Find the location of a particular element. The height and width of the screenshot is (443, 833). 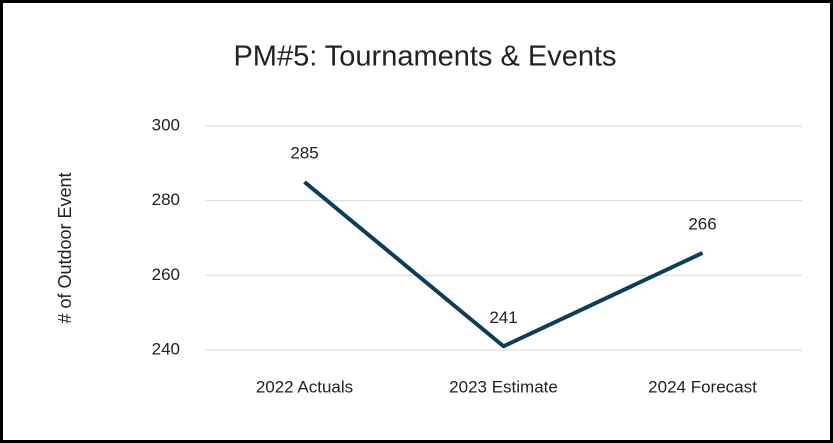

y-tick-label: 280 is located at coordinates (166, 199).